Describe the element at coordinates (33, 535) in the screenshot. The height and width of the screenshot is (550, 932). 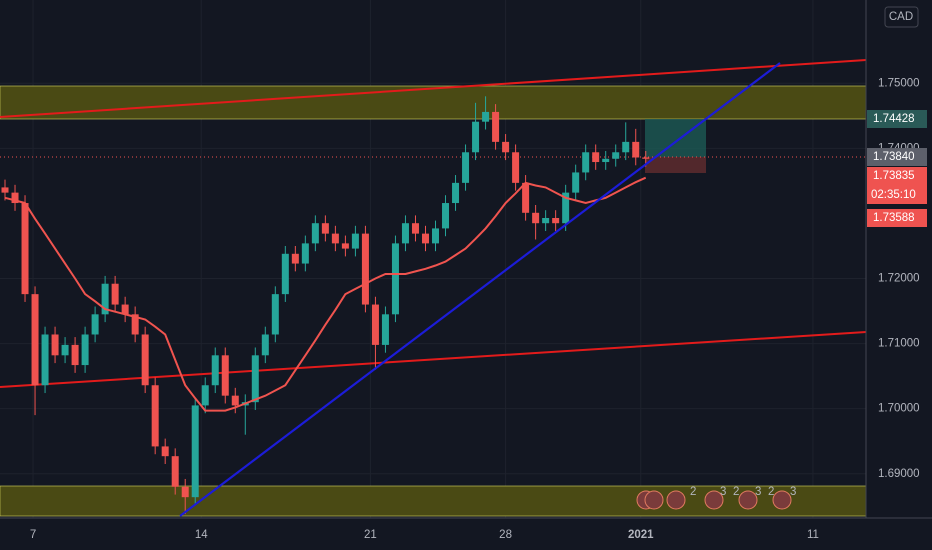
I see `x-tick-label: 7` at that location.